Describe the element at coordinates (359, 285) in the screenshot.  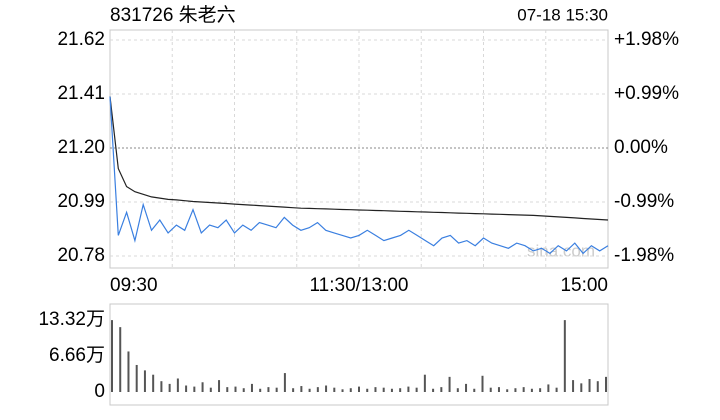
I see `x-tick-label: 11:30/13:00` at that location.